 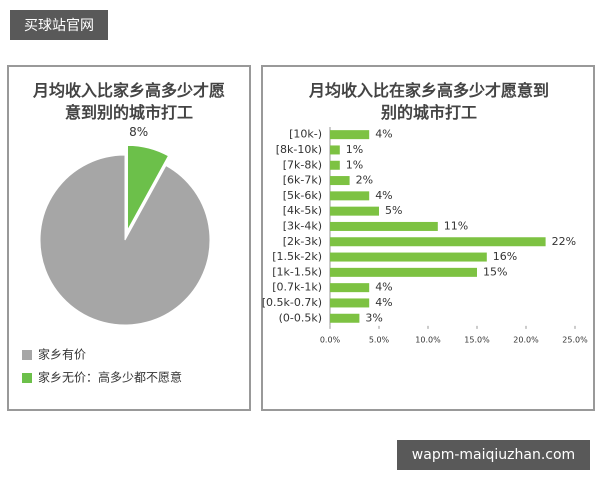 What do you see at coordinates (302, 210) in the screenshot?
I see `y-tick-label: [4k-5k)` at bounding box center [302, 210].